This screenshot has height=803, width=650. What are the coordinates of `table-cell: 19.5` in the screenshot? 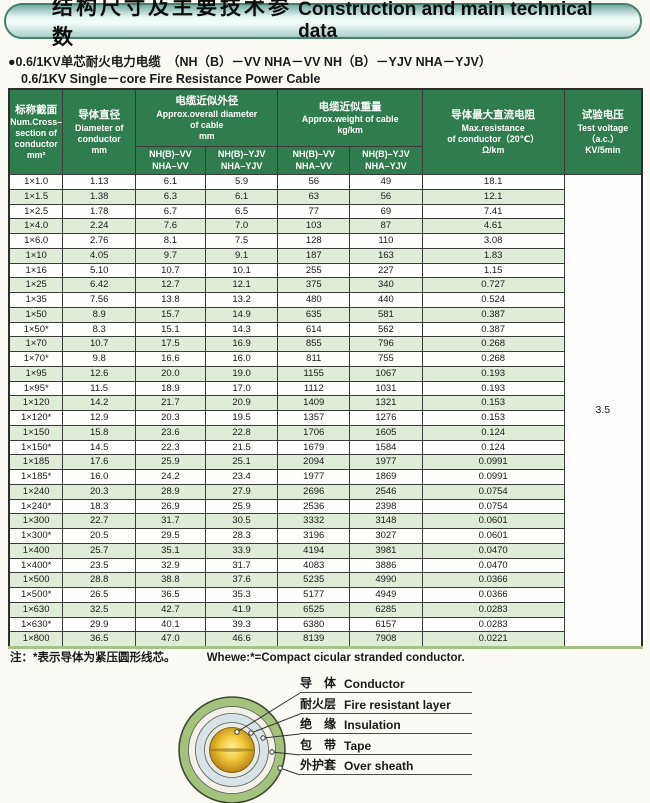 It's located at (241, 418).